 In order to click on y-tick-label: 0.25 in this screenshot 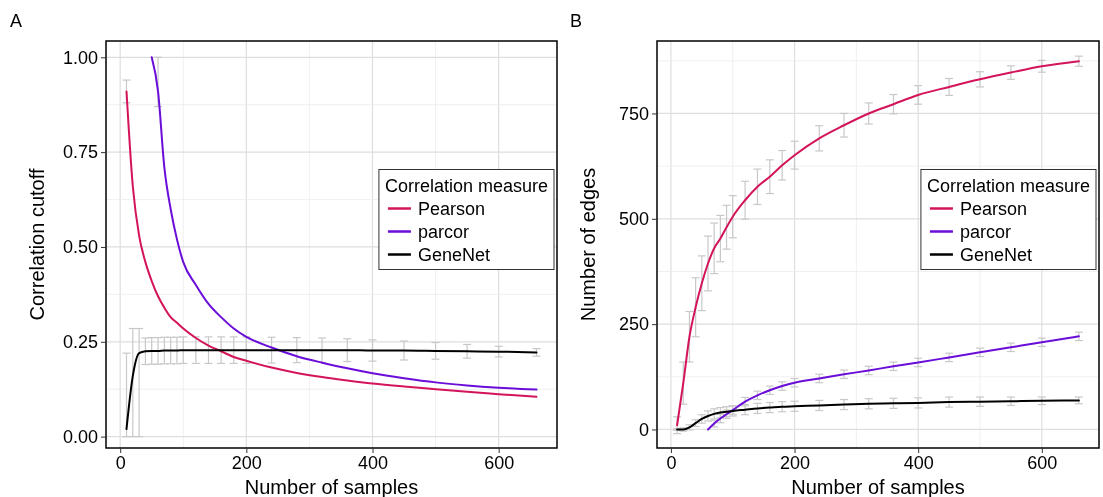, I will do `click(80, 342)`.